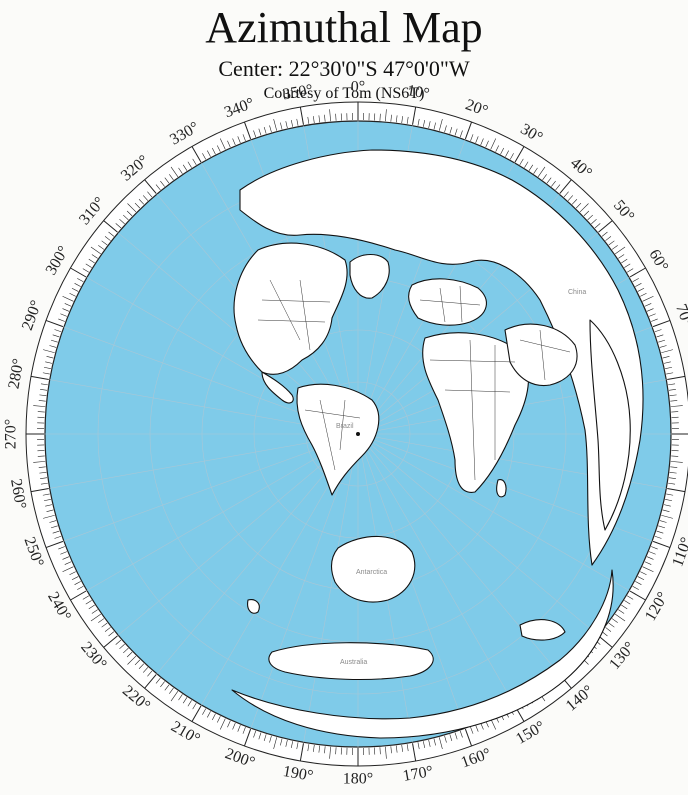 The height and width of the screenshot is (795, 688). Describe the element at coordinates (541, 355) in the screenshot. I see `land-middle-east` at that location.